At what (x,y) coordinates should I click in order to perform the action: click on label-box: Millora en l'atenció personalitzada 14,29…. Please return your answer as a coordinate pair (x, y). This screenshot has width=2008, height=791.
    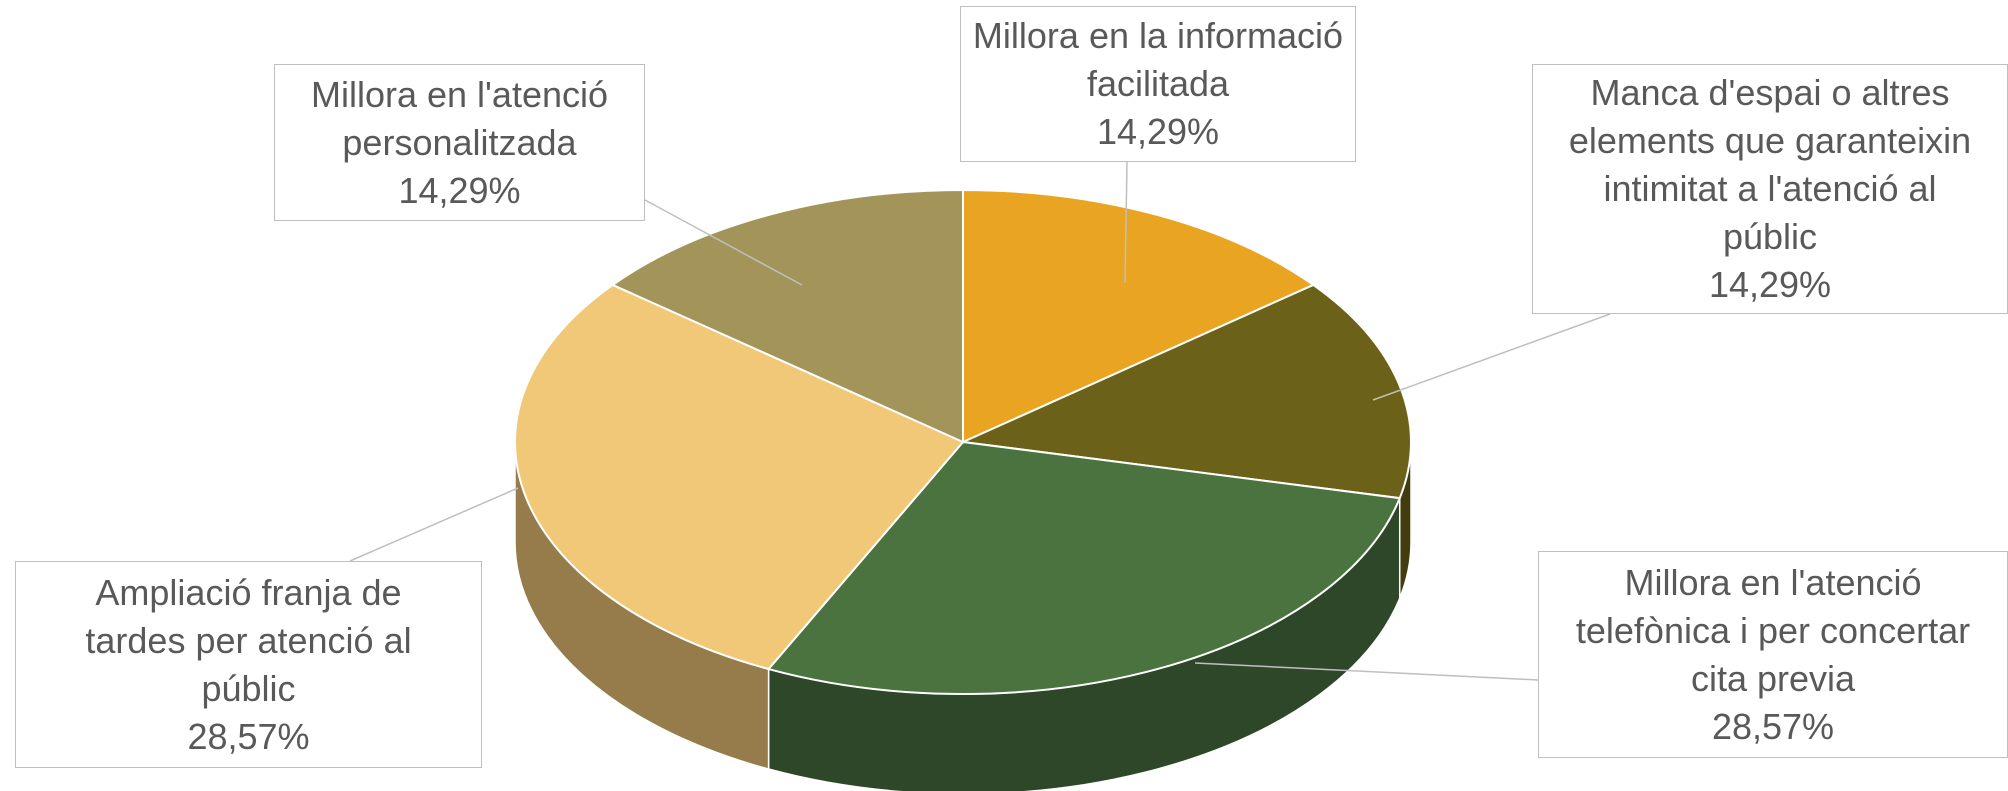
    Looking at the image, I should click on (459, 142).